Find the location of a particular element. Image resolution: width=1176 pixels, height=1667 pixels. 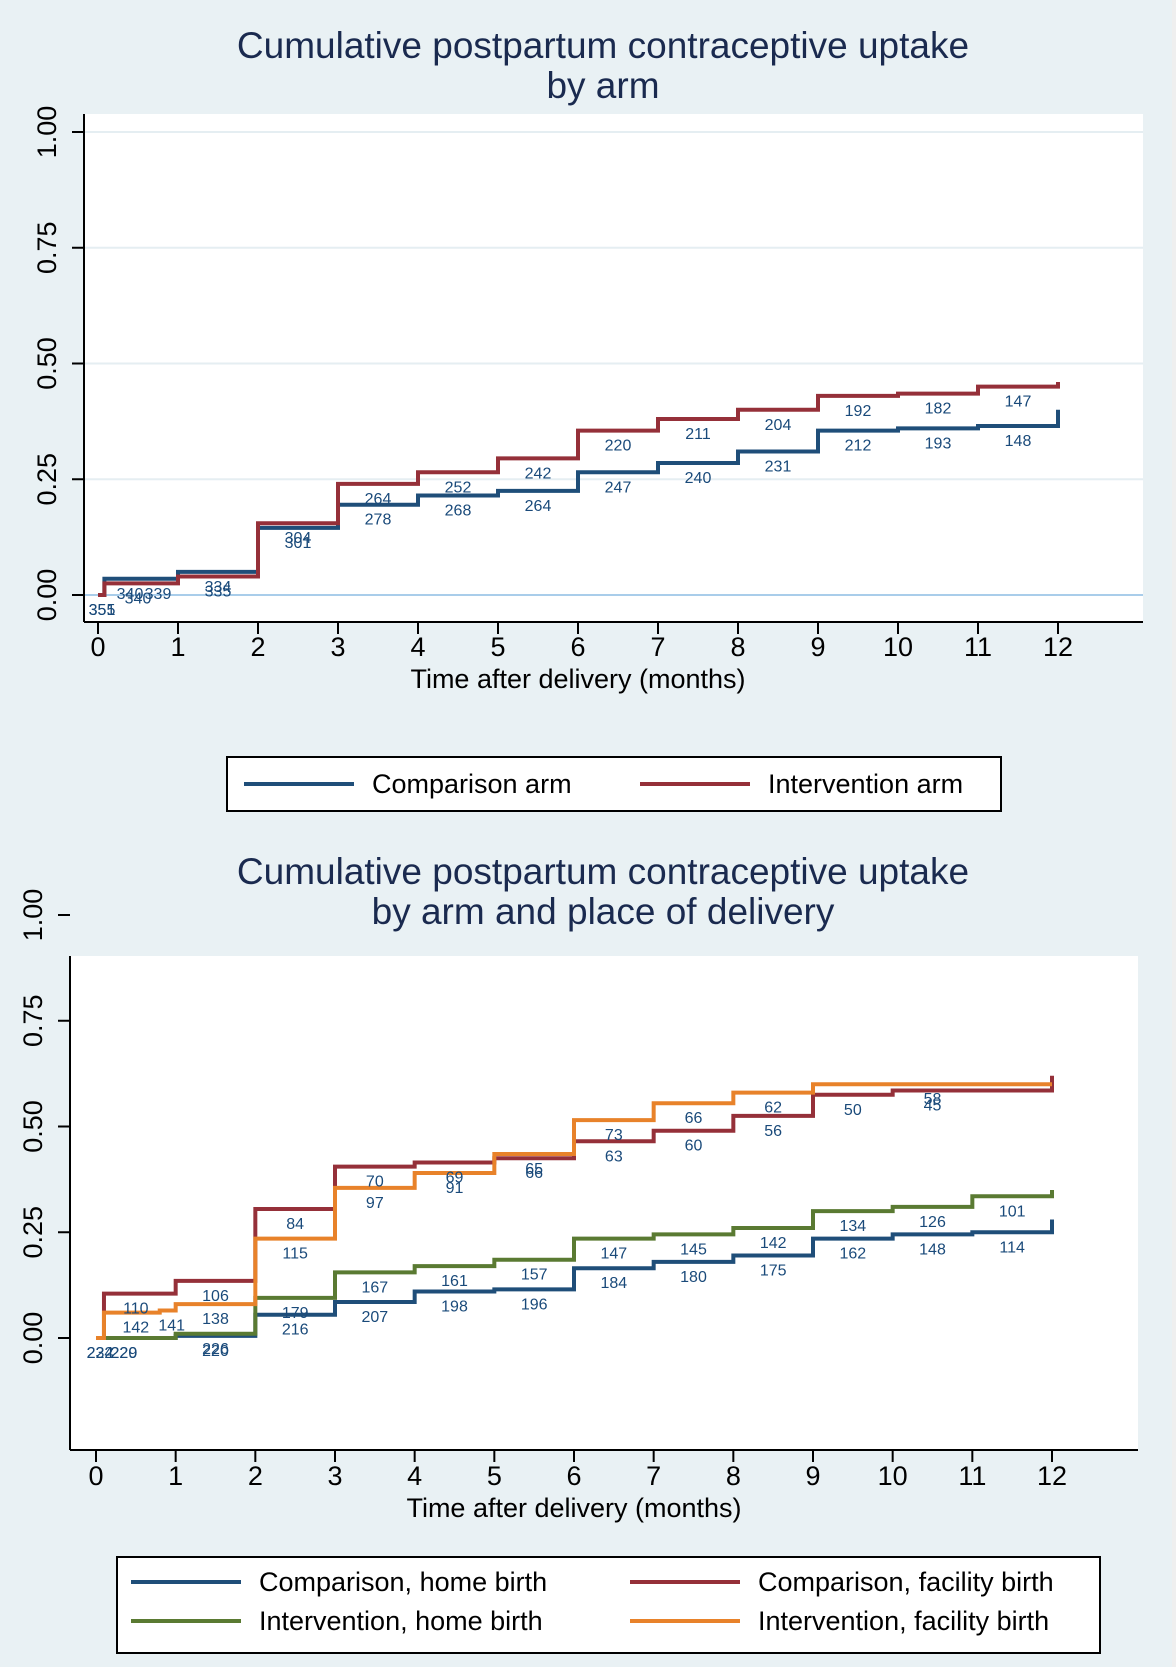

at-risk-label: 50 is located at coordinates (853, 1110).